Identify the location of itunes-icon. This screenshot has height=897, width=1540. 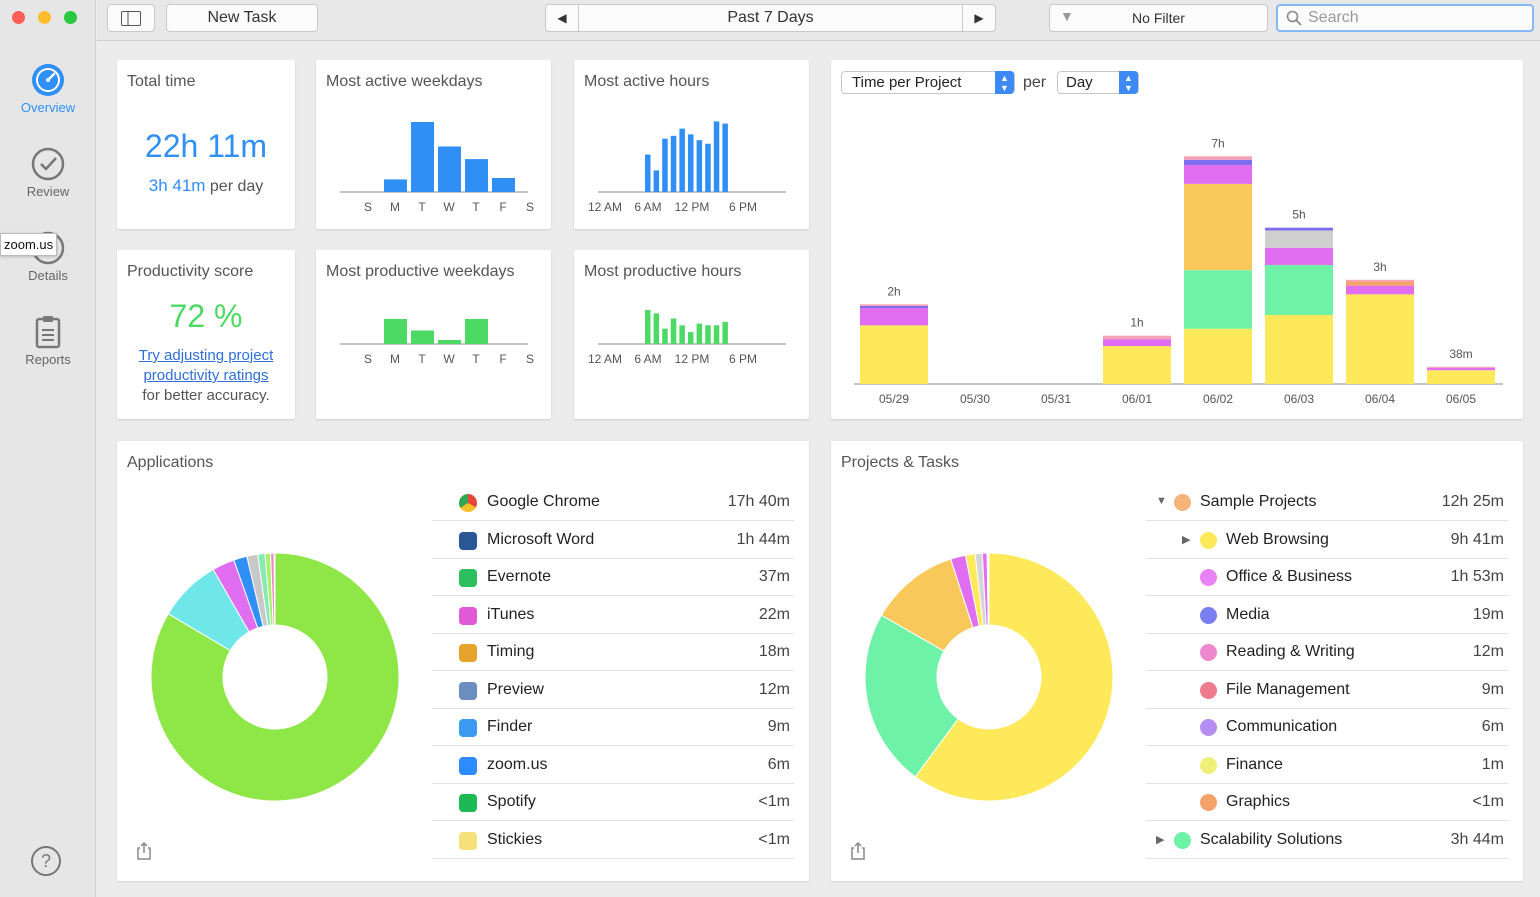
(468, 615).